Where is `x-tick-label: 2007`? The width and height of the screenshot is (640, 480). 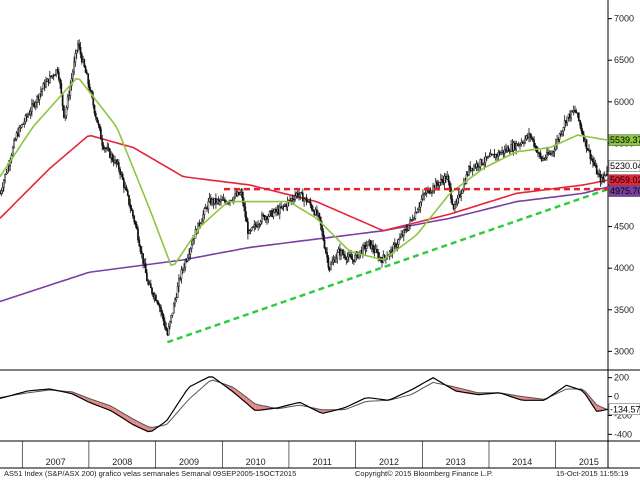
x-tick-label: 2007 is located at coordinates (56, 462).